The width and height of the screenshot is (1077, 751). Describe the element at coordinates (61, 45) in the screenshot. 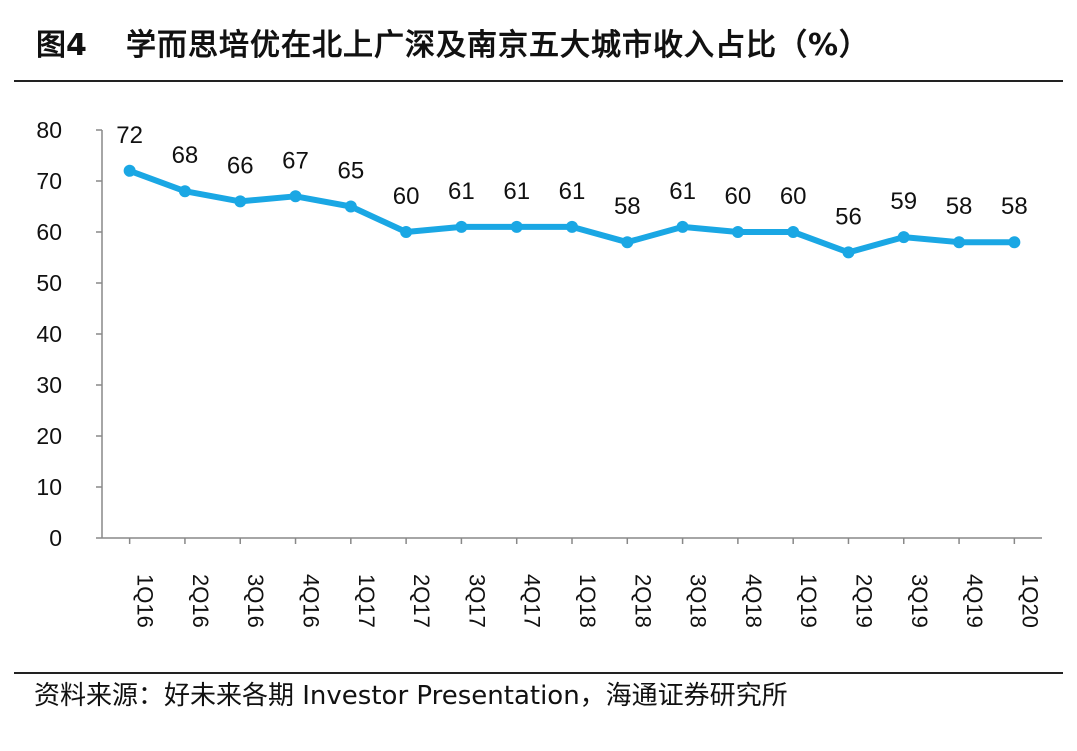

I see `figure-label: 图4` at that location.